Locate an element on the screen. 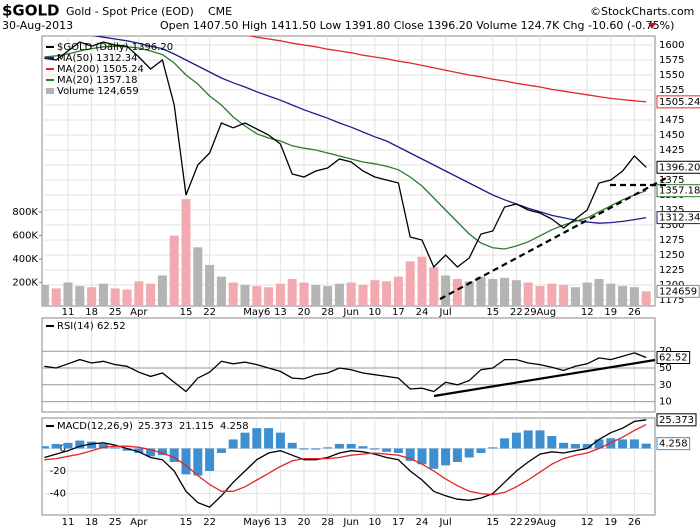  panel-value: 21.115 is located at coordinates (196, 426).